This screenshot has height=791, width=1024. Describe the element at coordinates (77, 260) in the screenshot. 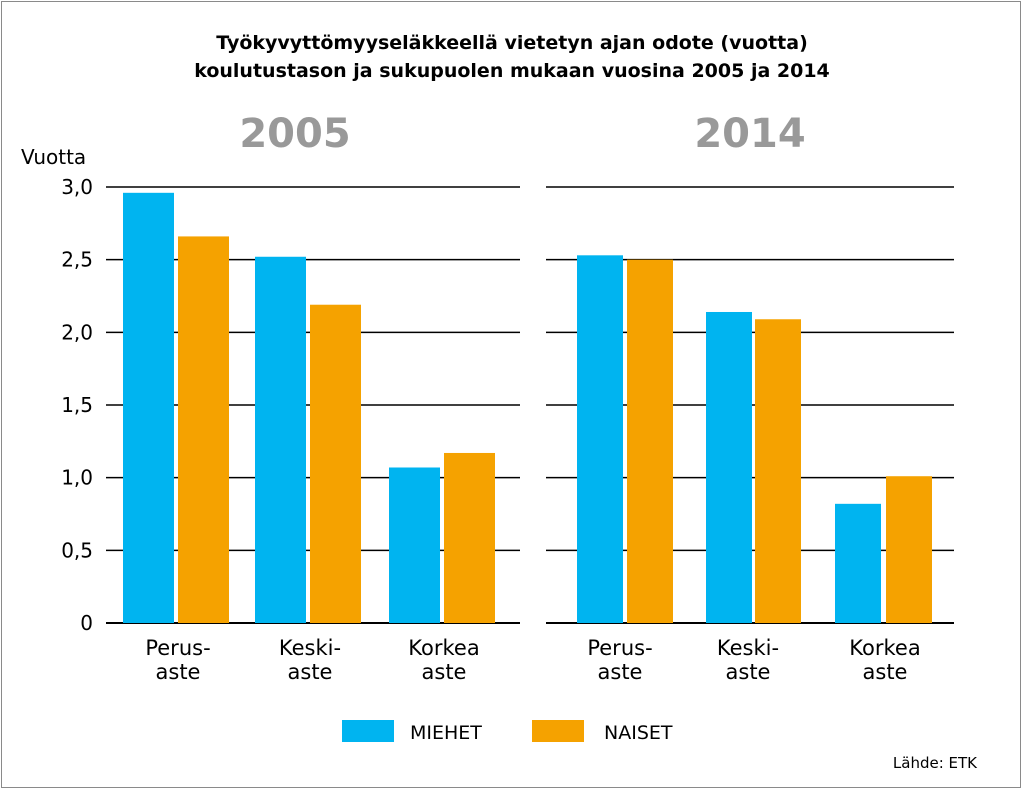

I see `y-tick-label: 2,5` at that location.